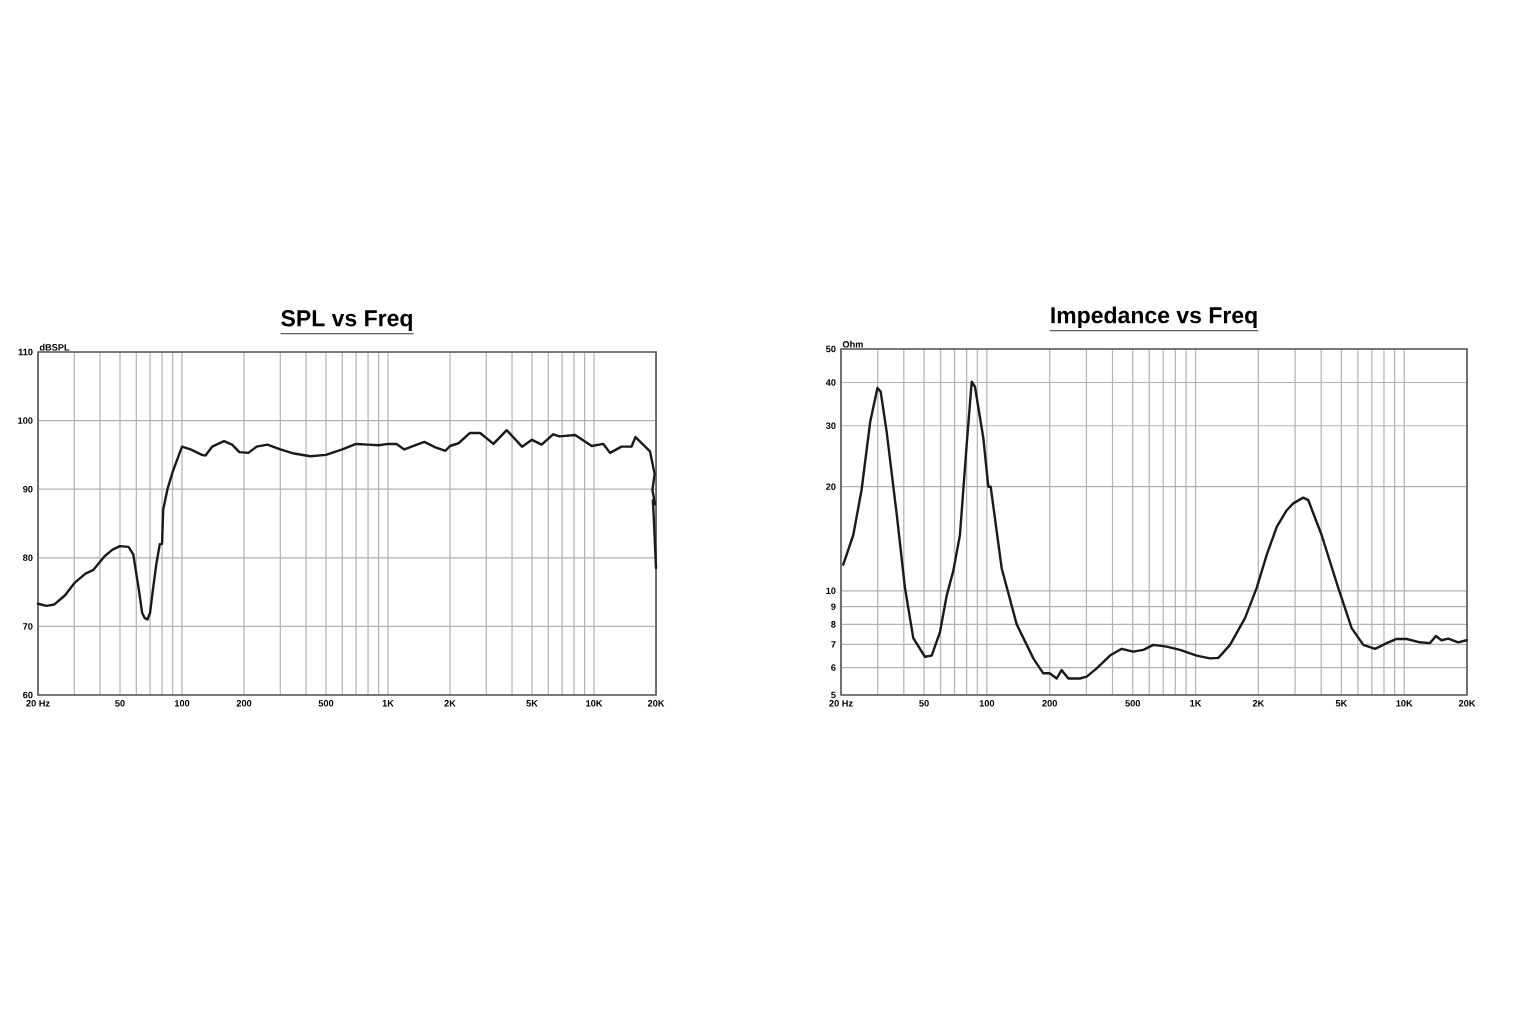 The width and height of the screenshot is (1536, 1024). I want to click on y-axis-title: Ohm, so click(852, 344).